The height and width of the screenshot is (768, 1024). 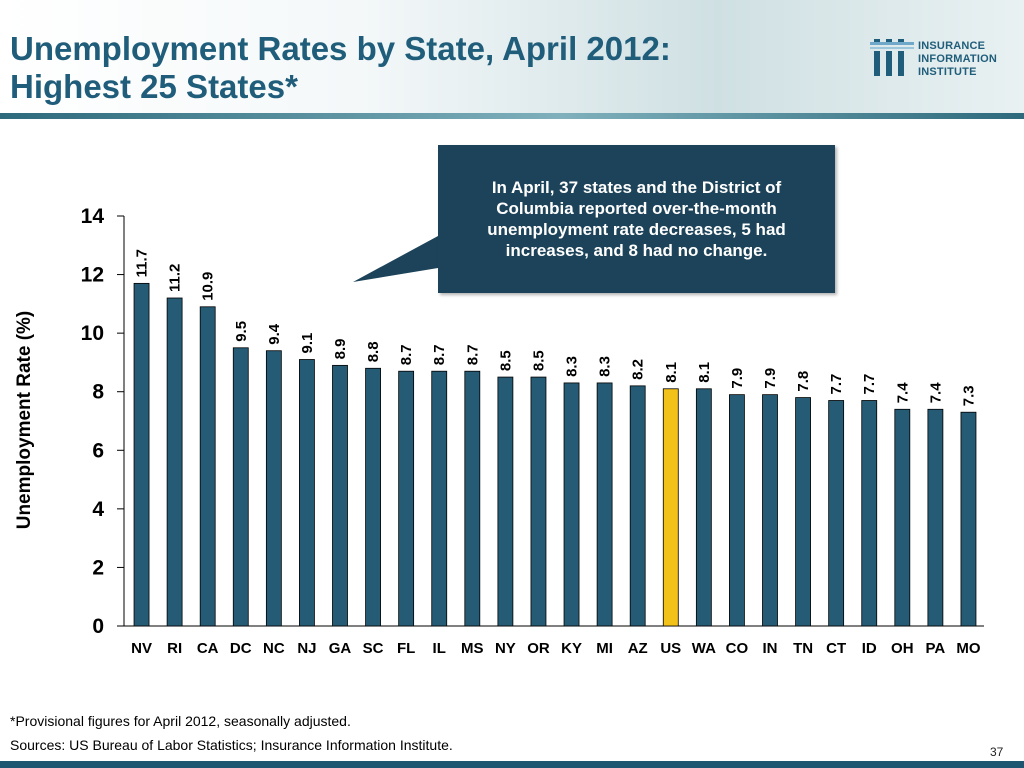 What do you see at coordinates (141, 454) in the screenshot?
I see `bar-nv` at bounding box center [141, 454].